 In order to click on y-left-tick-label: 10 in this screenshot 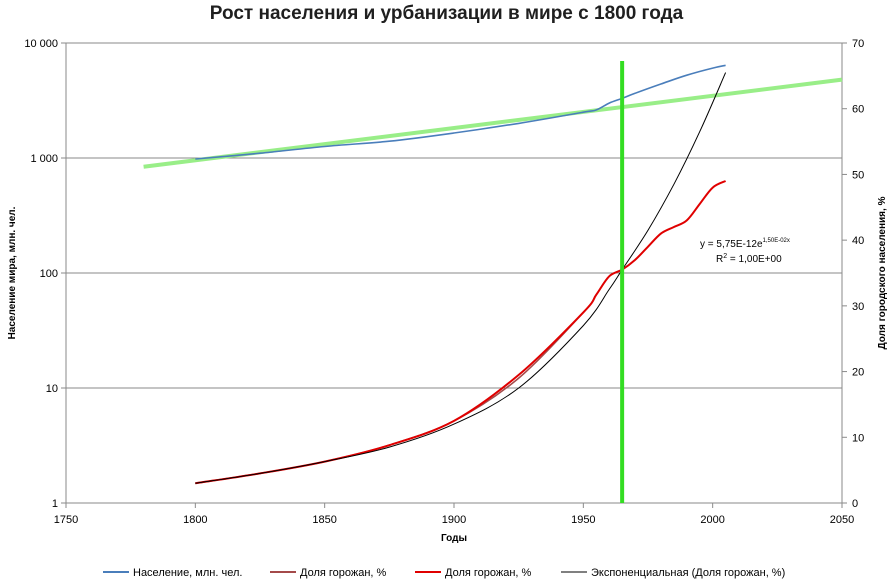, I will do `click(52, 389)`.